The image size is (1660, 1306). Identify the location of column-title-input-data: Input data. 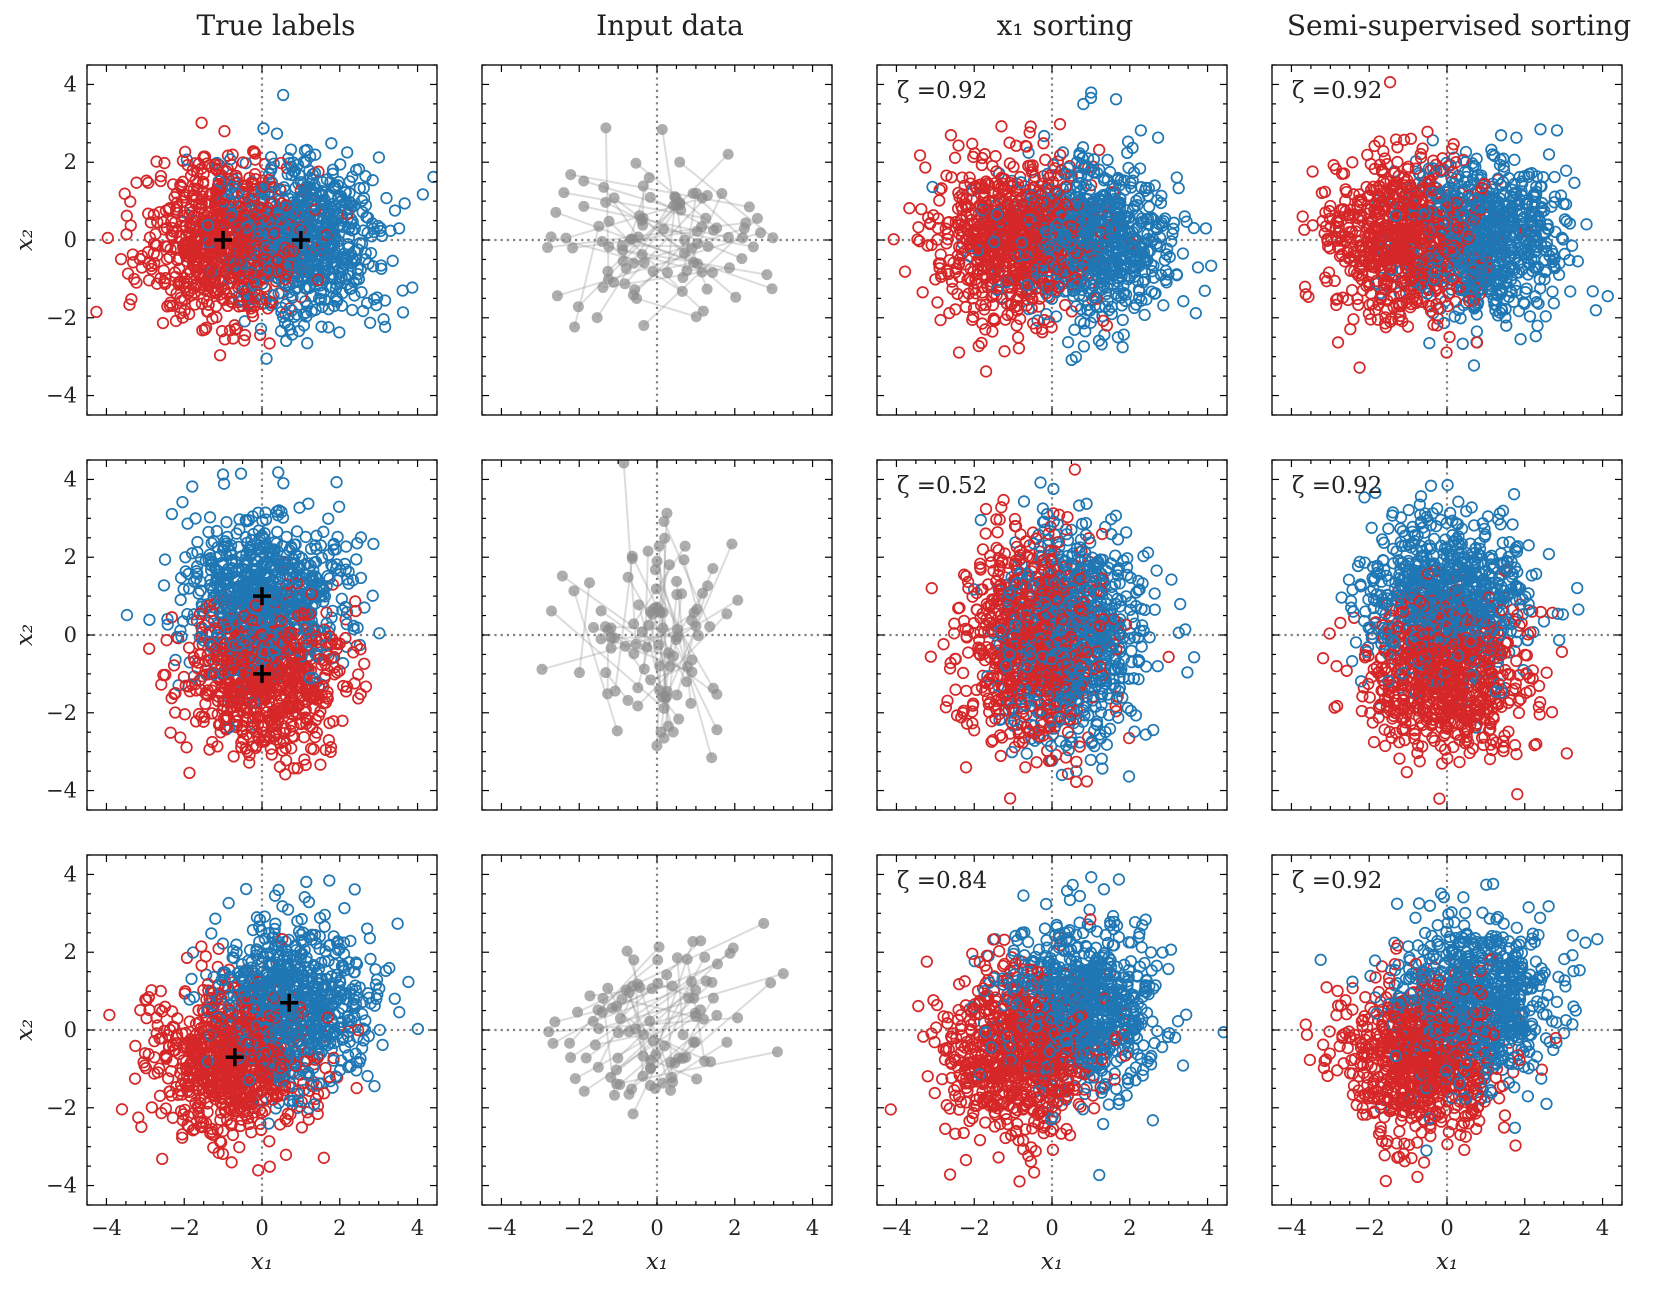
(670, 25).